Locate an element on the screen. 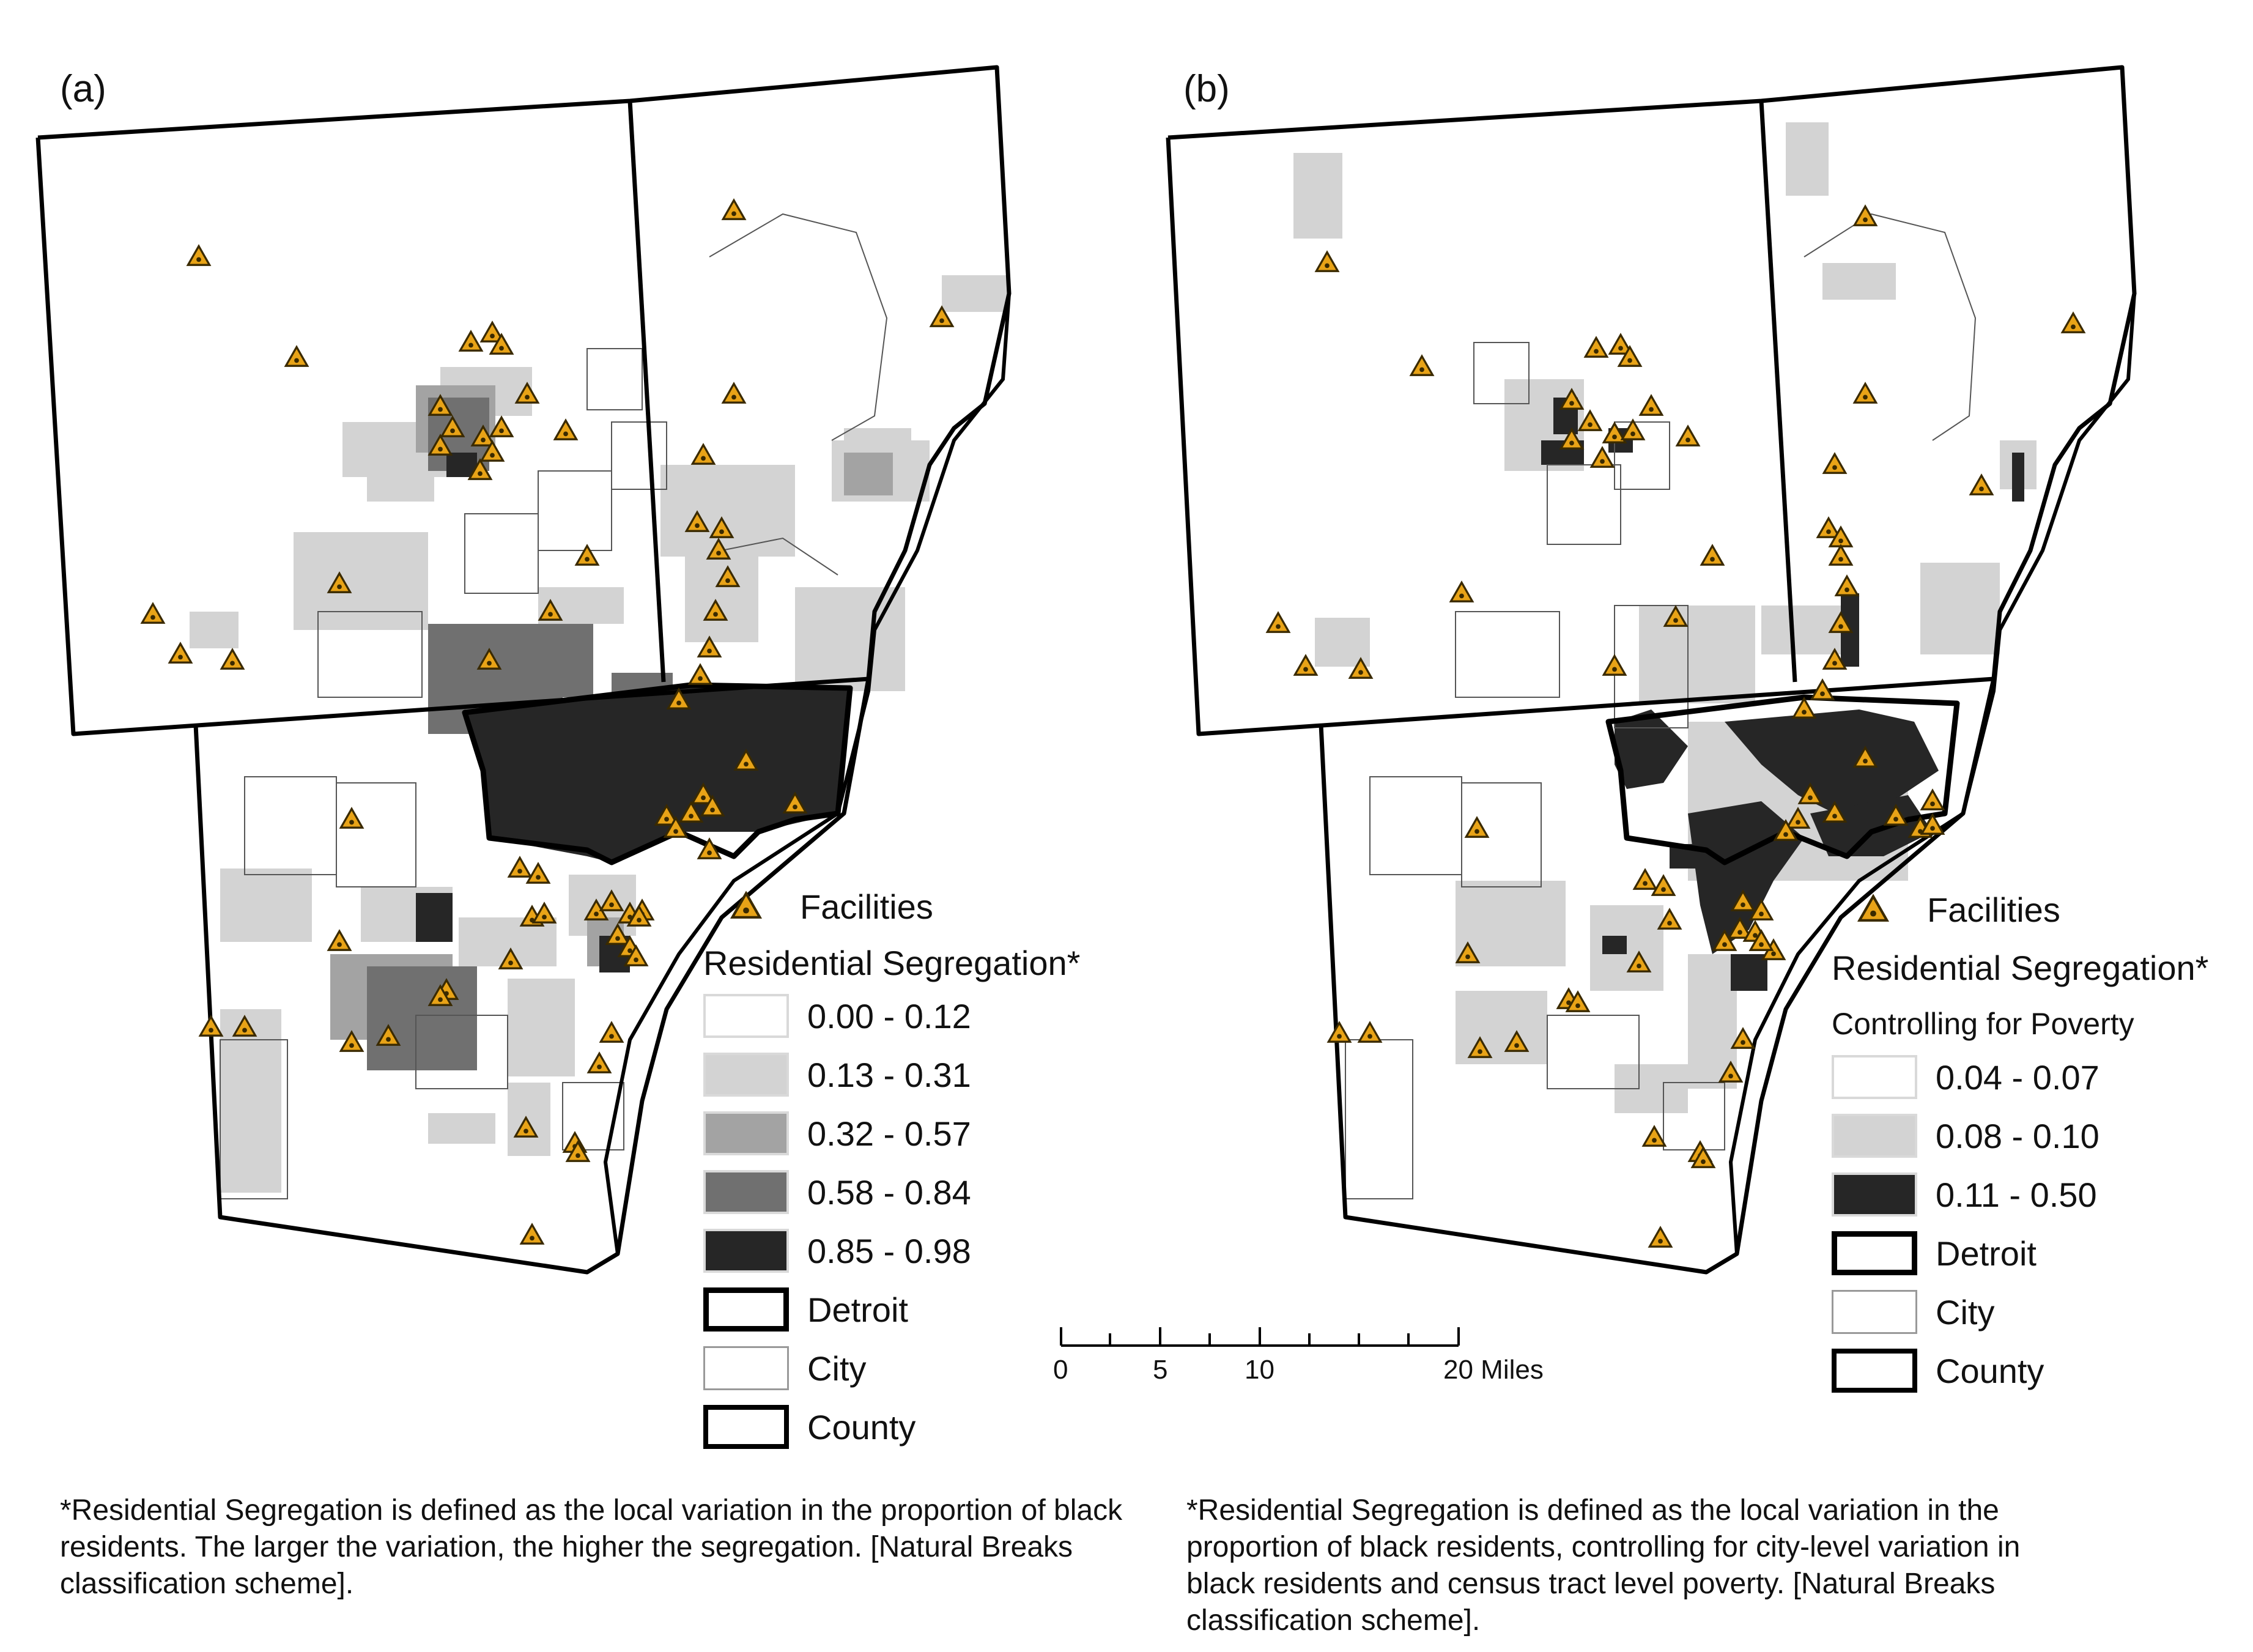 This screenshot has height=1652, width=2253. shoreline-b is located at coordinates (1932, 774).